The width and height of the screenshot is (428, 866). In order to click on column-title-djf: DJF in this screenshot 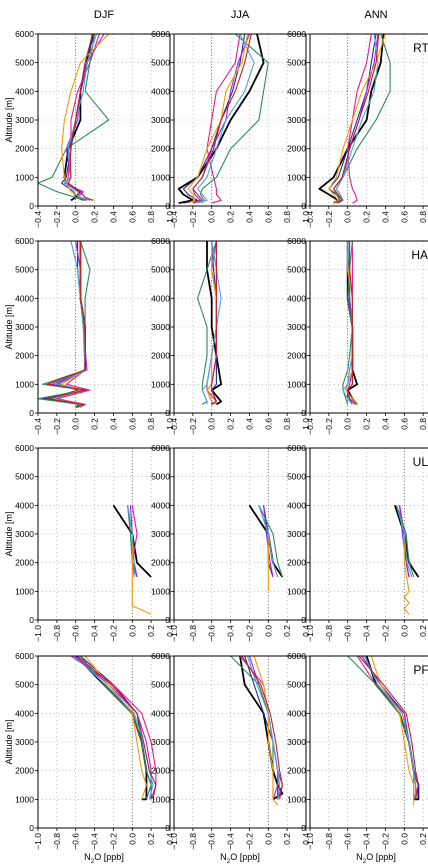, I will do `click(104, 15)`.